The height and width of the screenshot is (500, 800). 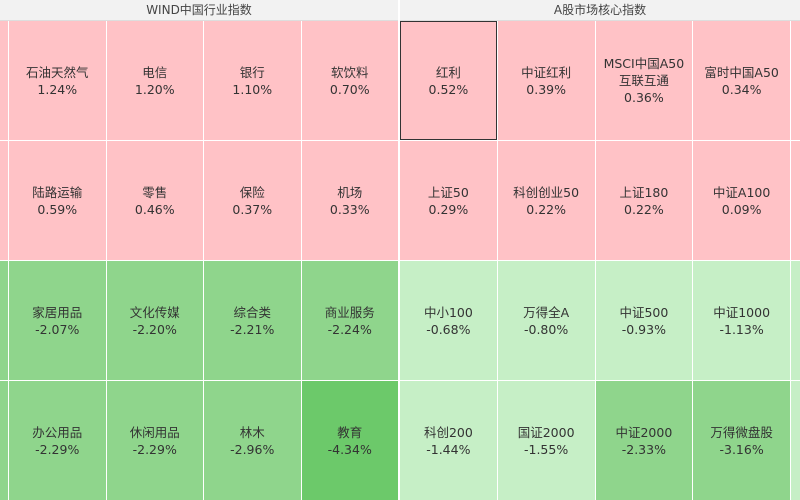 What do you see at coordinates (350, 432) in the screenshot?
I see `index-name: 教育` at bounding box center [350, 432].